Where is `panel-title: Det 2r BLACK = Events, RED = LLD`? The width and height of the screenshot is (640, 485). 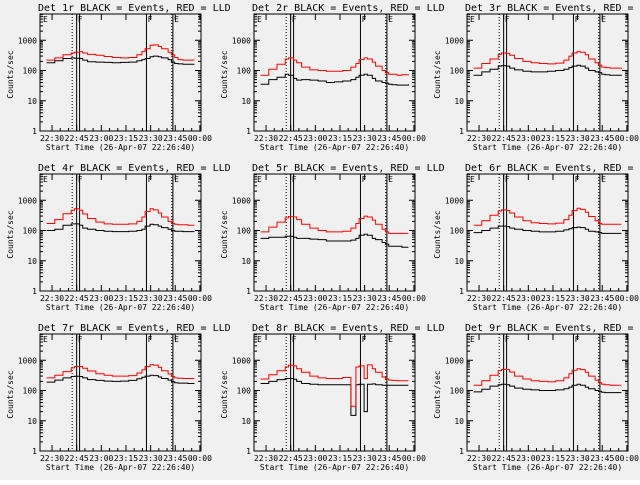
panel-title: Det 2r BLACK = Events, RED = LLD is located at coordinates (348, 8).